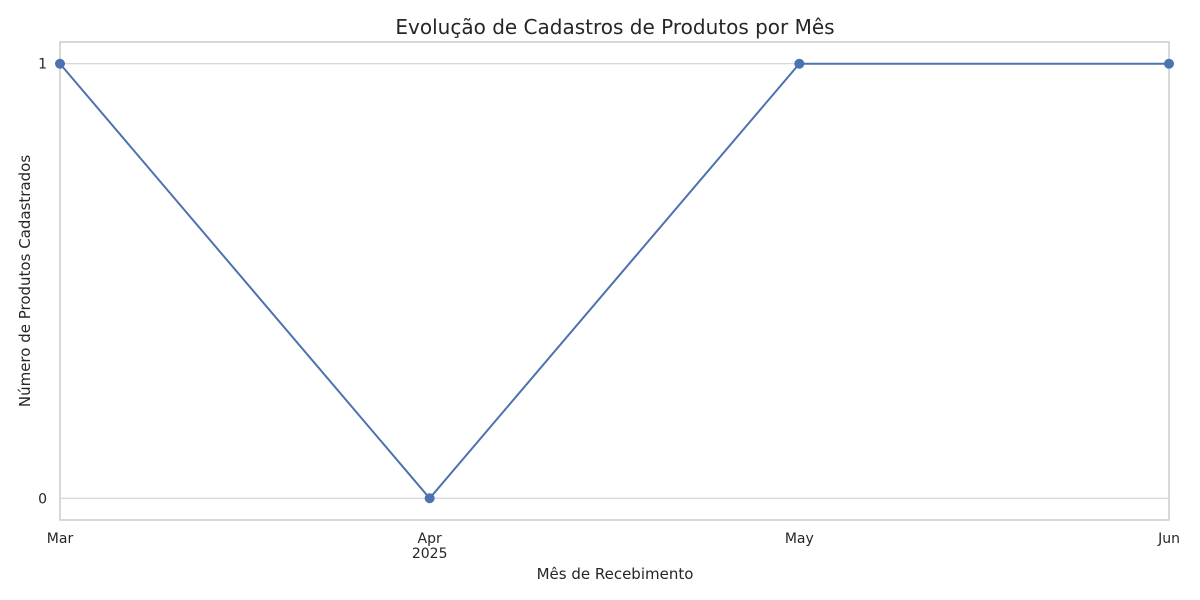 Image resolution: width=1200 pixels, height=600 pixels. Describe the element at coordinates (42, 282) in the screenshot. I see `y-tick-labels: 01` at that location.